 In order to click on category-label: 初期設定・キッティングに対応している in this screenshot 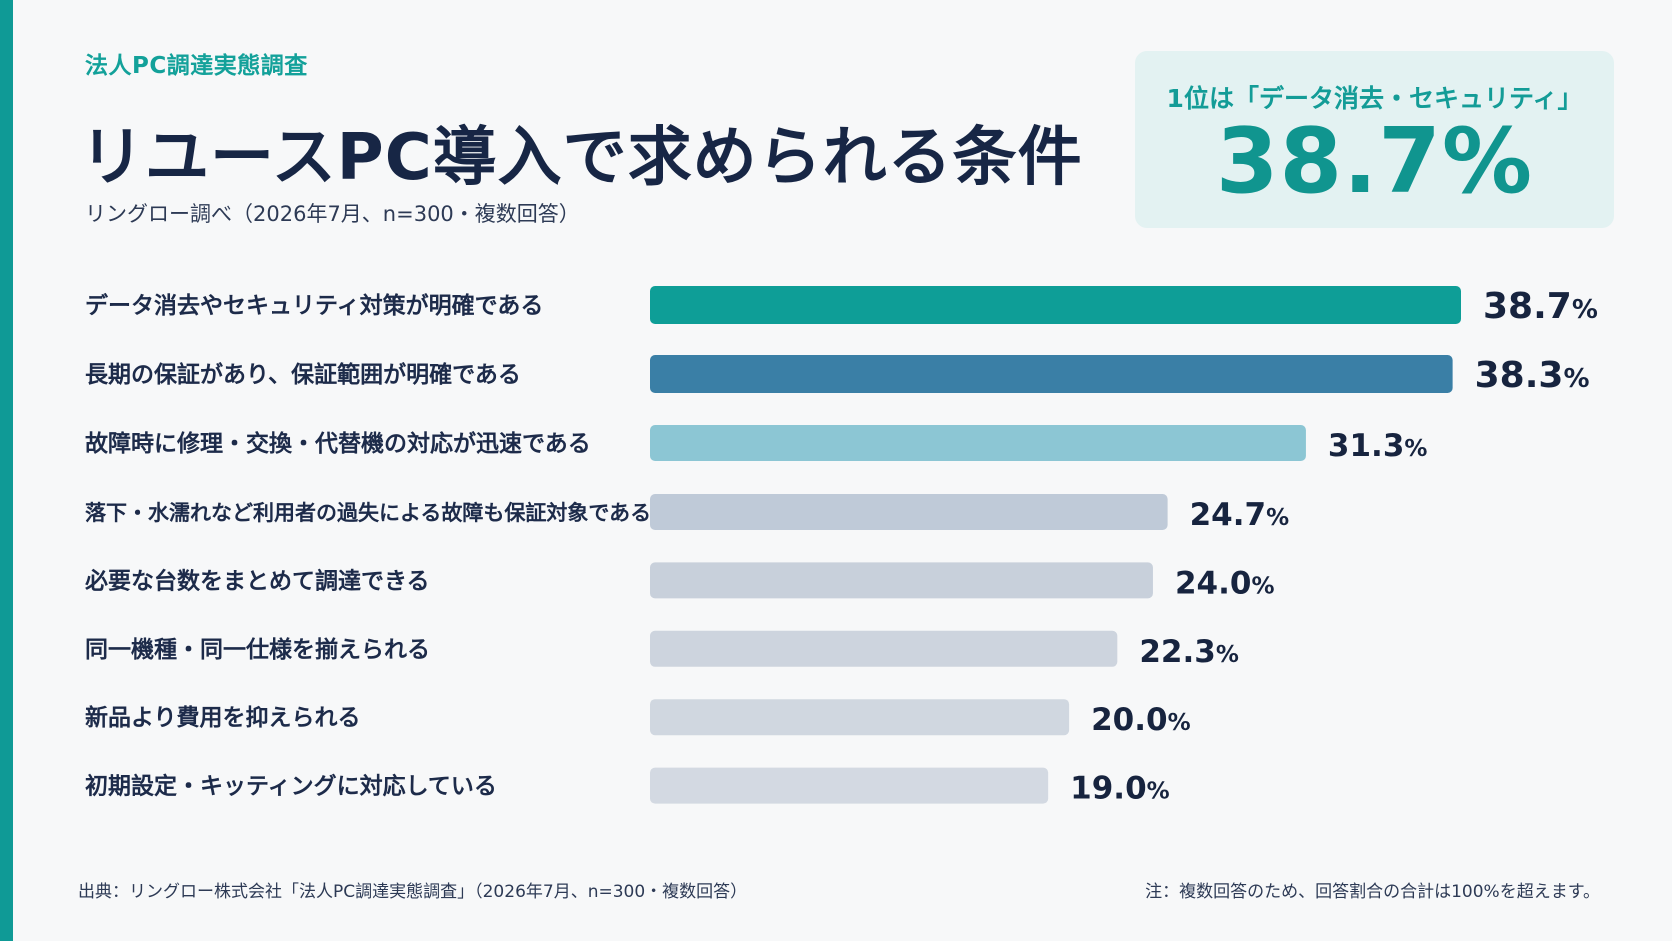, I will do `click(291, 786)`.